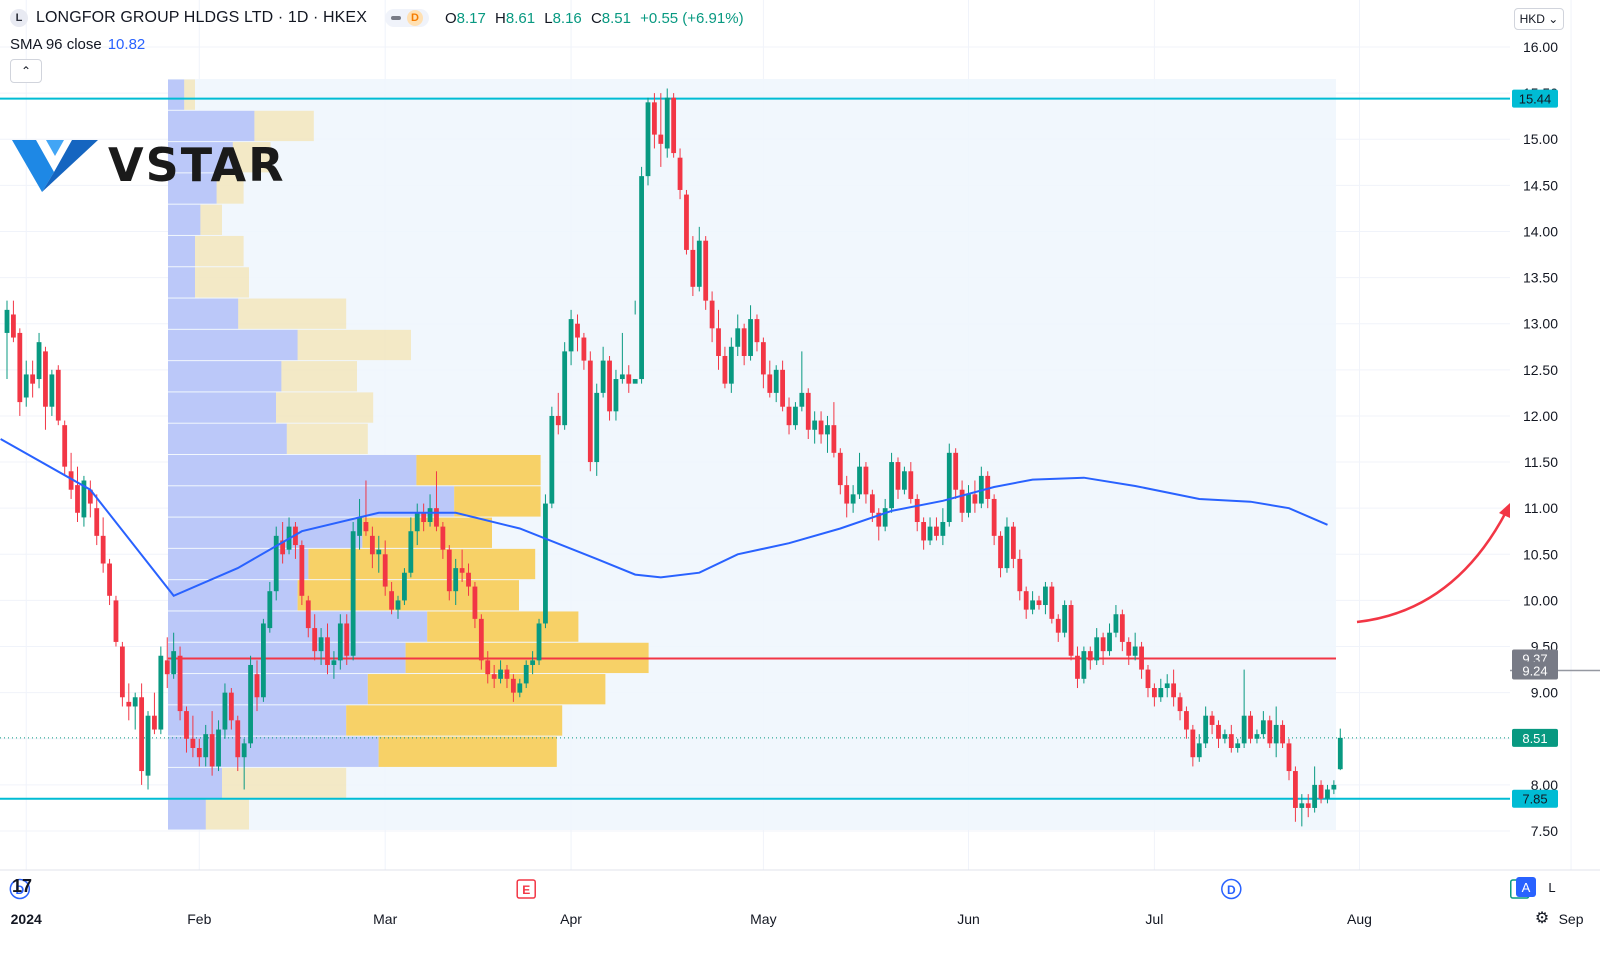 The height and width of the screenshot is (958, 1600). What do you see at coordinates (406, 18) in the screenshot?
I see `market-status-pill: D` at bounding box center [406, 18].